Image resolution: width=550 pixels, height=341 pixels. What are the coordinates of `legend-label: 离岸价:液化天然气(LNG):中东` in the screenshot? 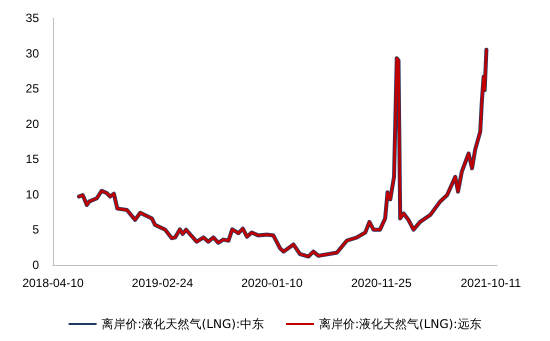 It's located at (183, 324).